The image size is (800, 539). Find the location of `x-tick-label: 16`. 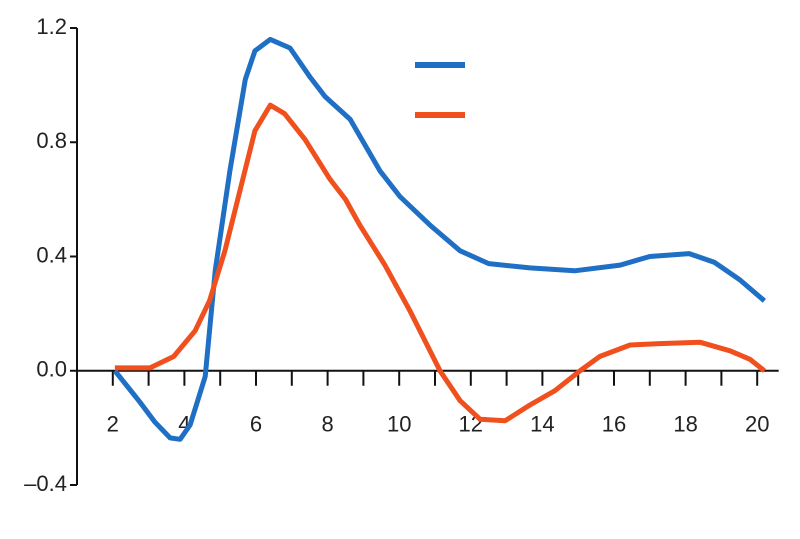

x-tick-label: 16 is located at coordinates (614, 424).